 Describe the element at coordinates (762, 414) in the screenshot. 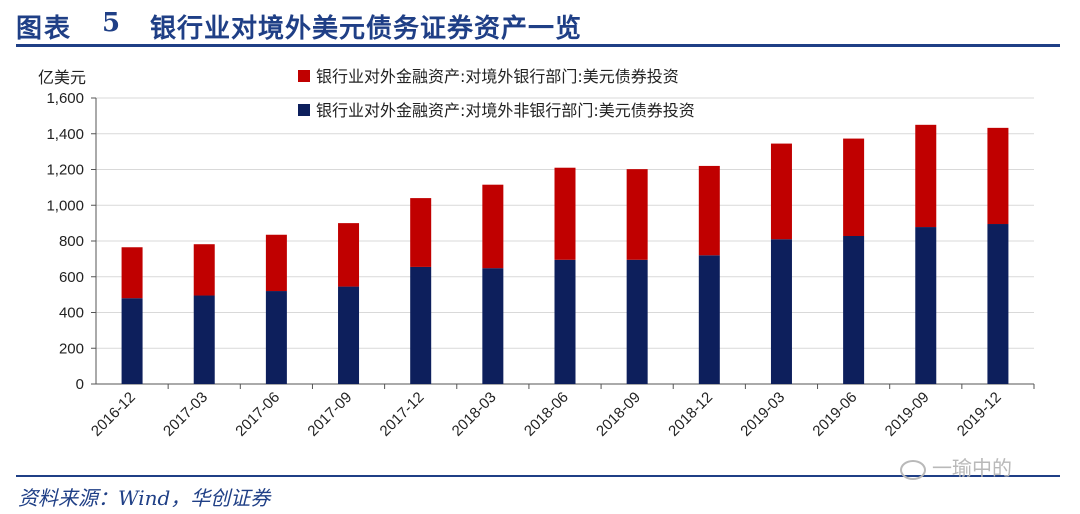

I see `x-tick-label: 2019-03` at that location.